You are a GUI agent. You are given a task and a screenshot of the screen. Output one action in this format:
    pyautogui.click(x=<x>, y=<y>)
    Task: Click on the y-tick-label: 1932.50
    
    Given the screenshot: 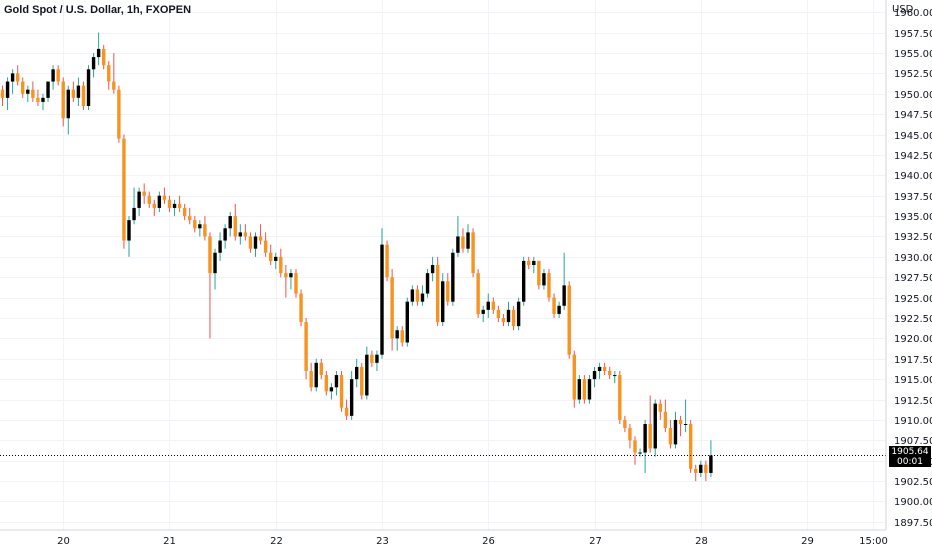 What is the action you would take?
    pyautogui.click(x=913, y=237)
    